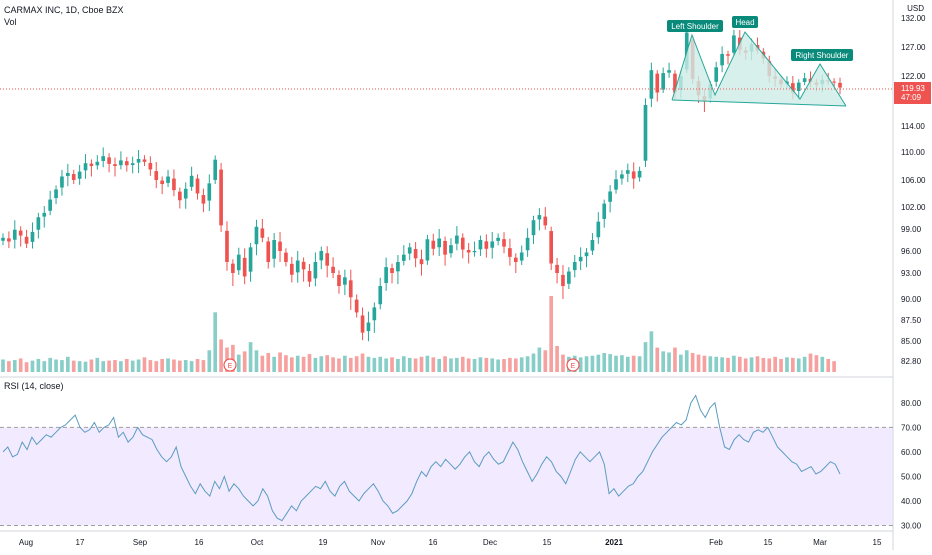 The image size is (932, 555). Describe the element at coordinates (418, 334) in the screenshot. I see `volume-group` at that location.